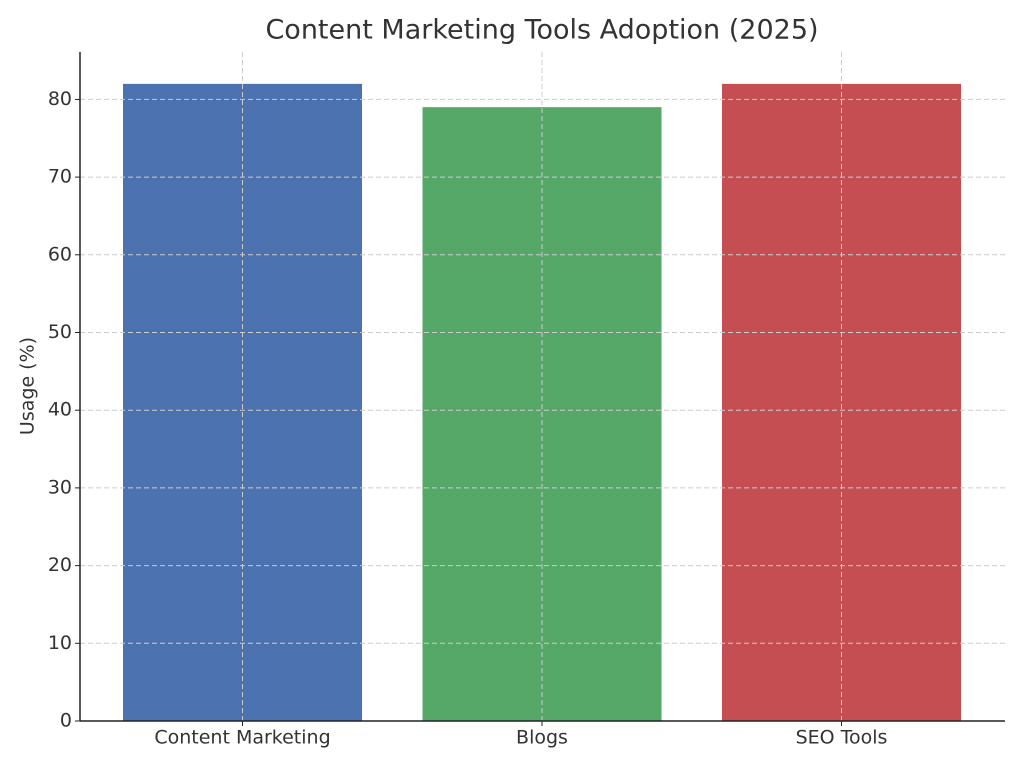 The height and width of the screenshot is (768, 1024). I want to click on y-axis-label: Usage (%), so click(28, 386).